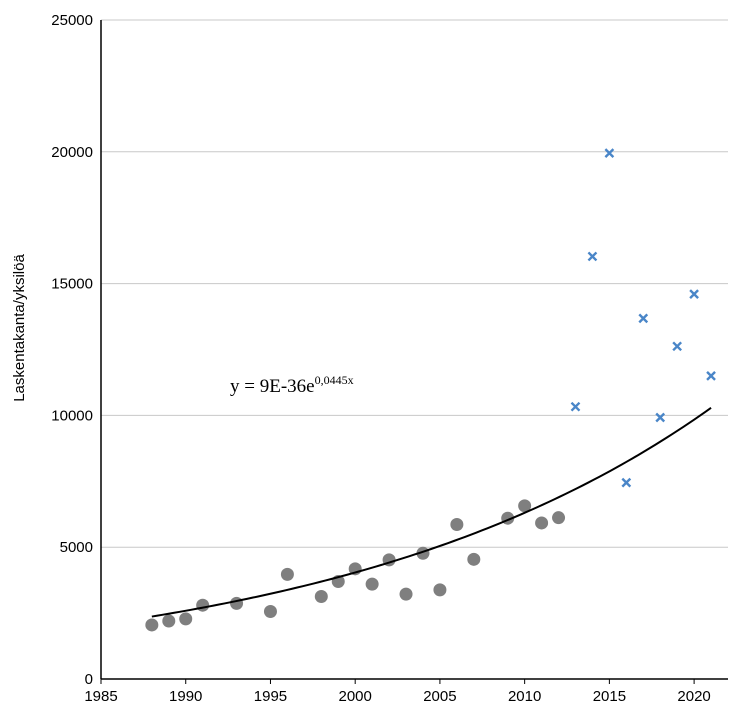 The width and height of the screenshot is (730, 709). I want to click on y-axis-ticks: 0 5000 10000 15000 20000 25000, so click(72, 350).